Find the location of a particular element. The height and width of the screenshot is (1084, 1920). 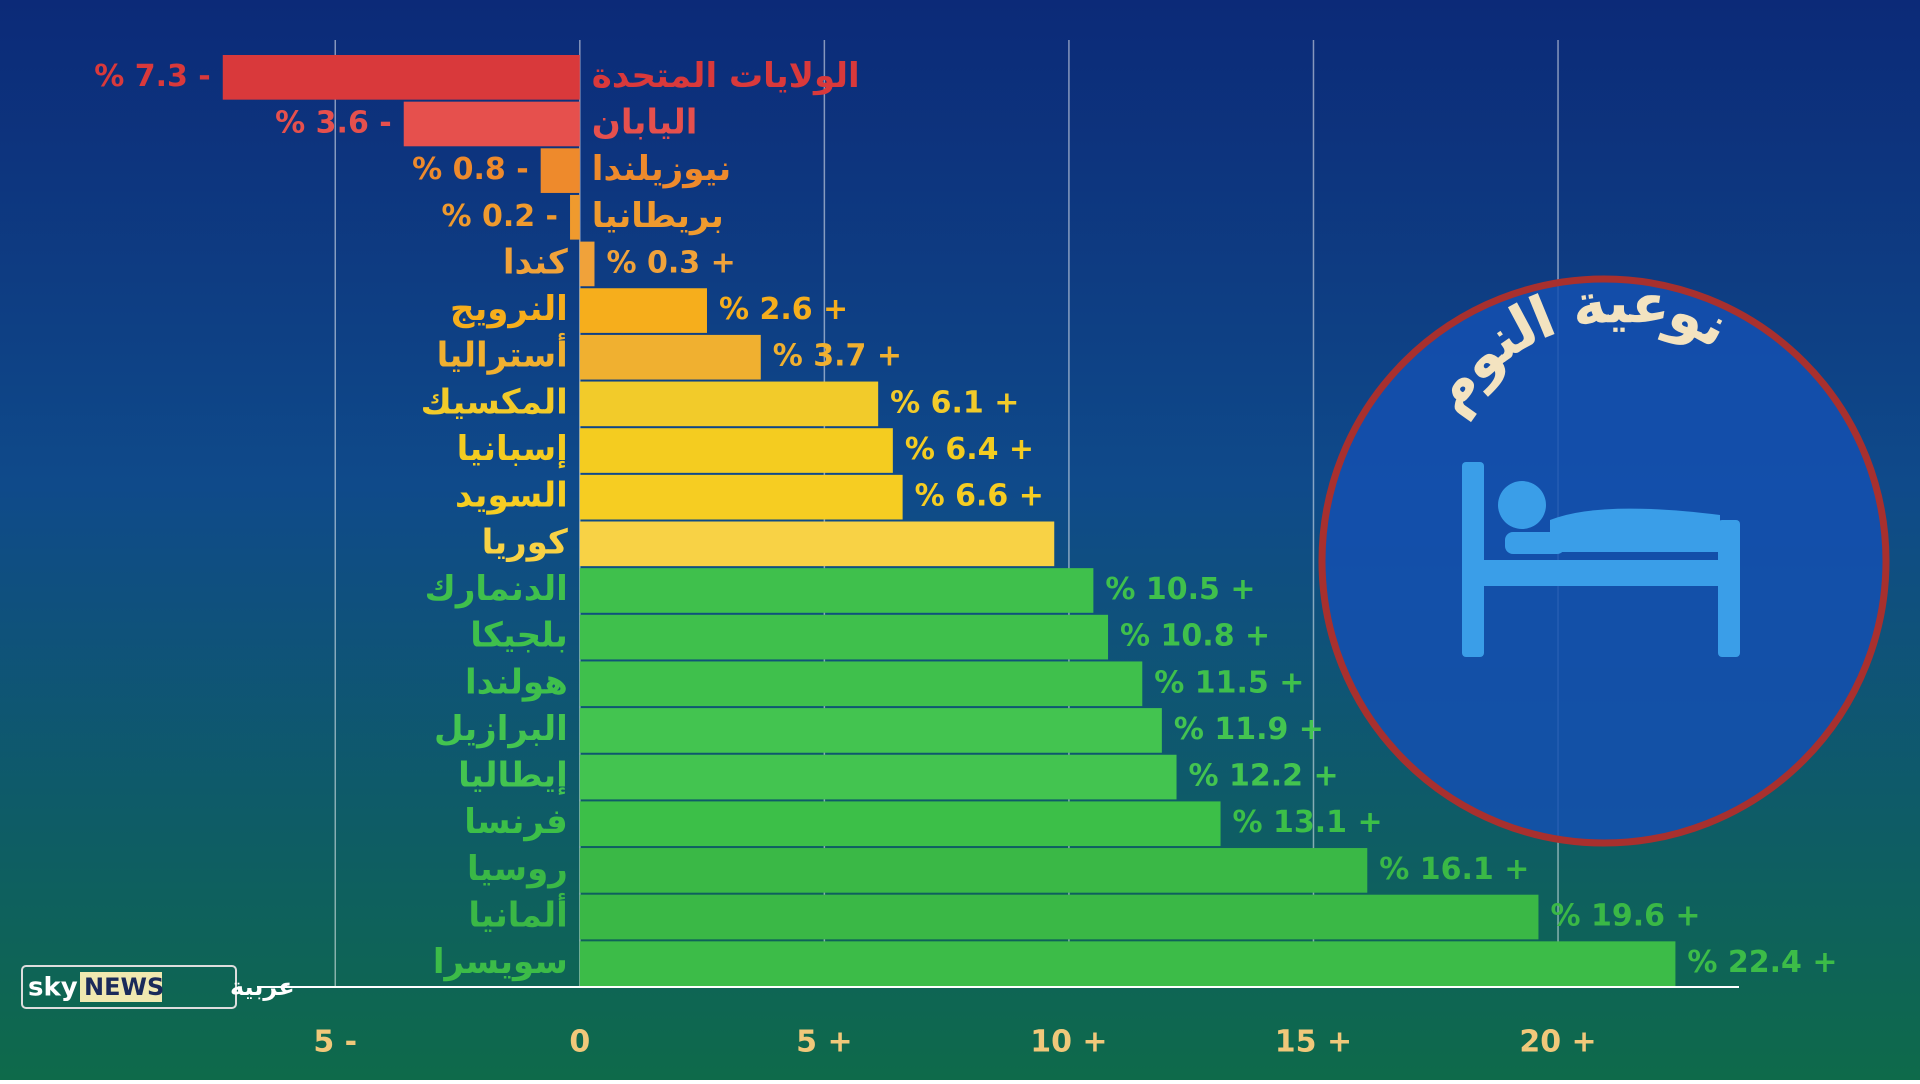

logo-frame is located at coordinates (129, 987).